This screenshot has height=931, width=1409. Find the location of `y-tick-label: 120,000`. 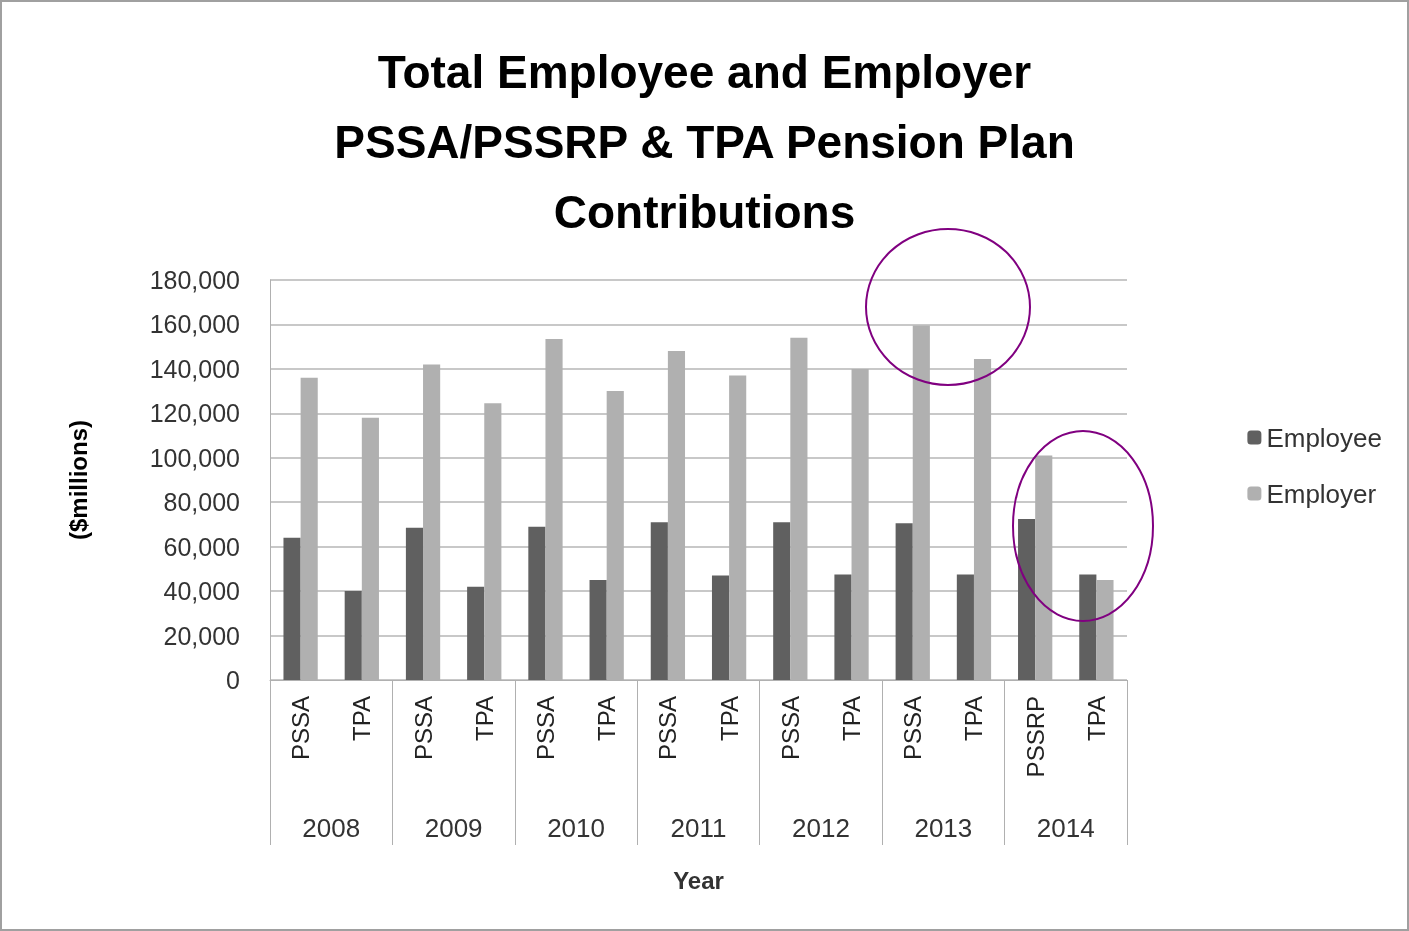

y-tick-label: 120,000 is located at coordinates (194, 413).